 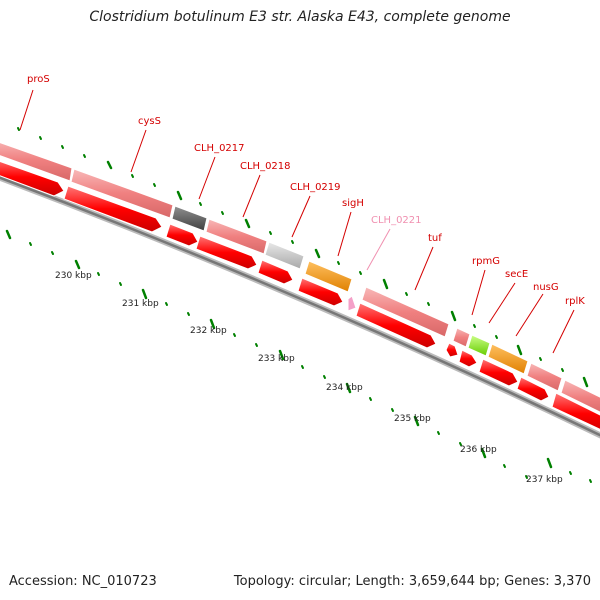 What do you see at coordinates (38, 79) in the screenshot?
I see `gene-label-proS: proS` at bounding box center [38, 79].